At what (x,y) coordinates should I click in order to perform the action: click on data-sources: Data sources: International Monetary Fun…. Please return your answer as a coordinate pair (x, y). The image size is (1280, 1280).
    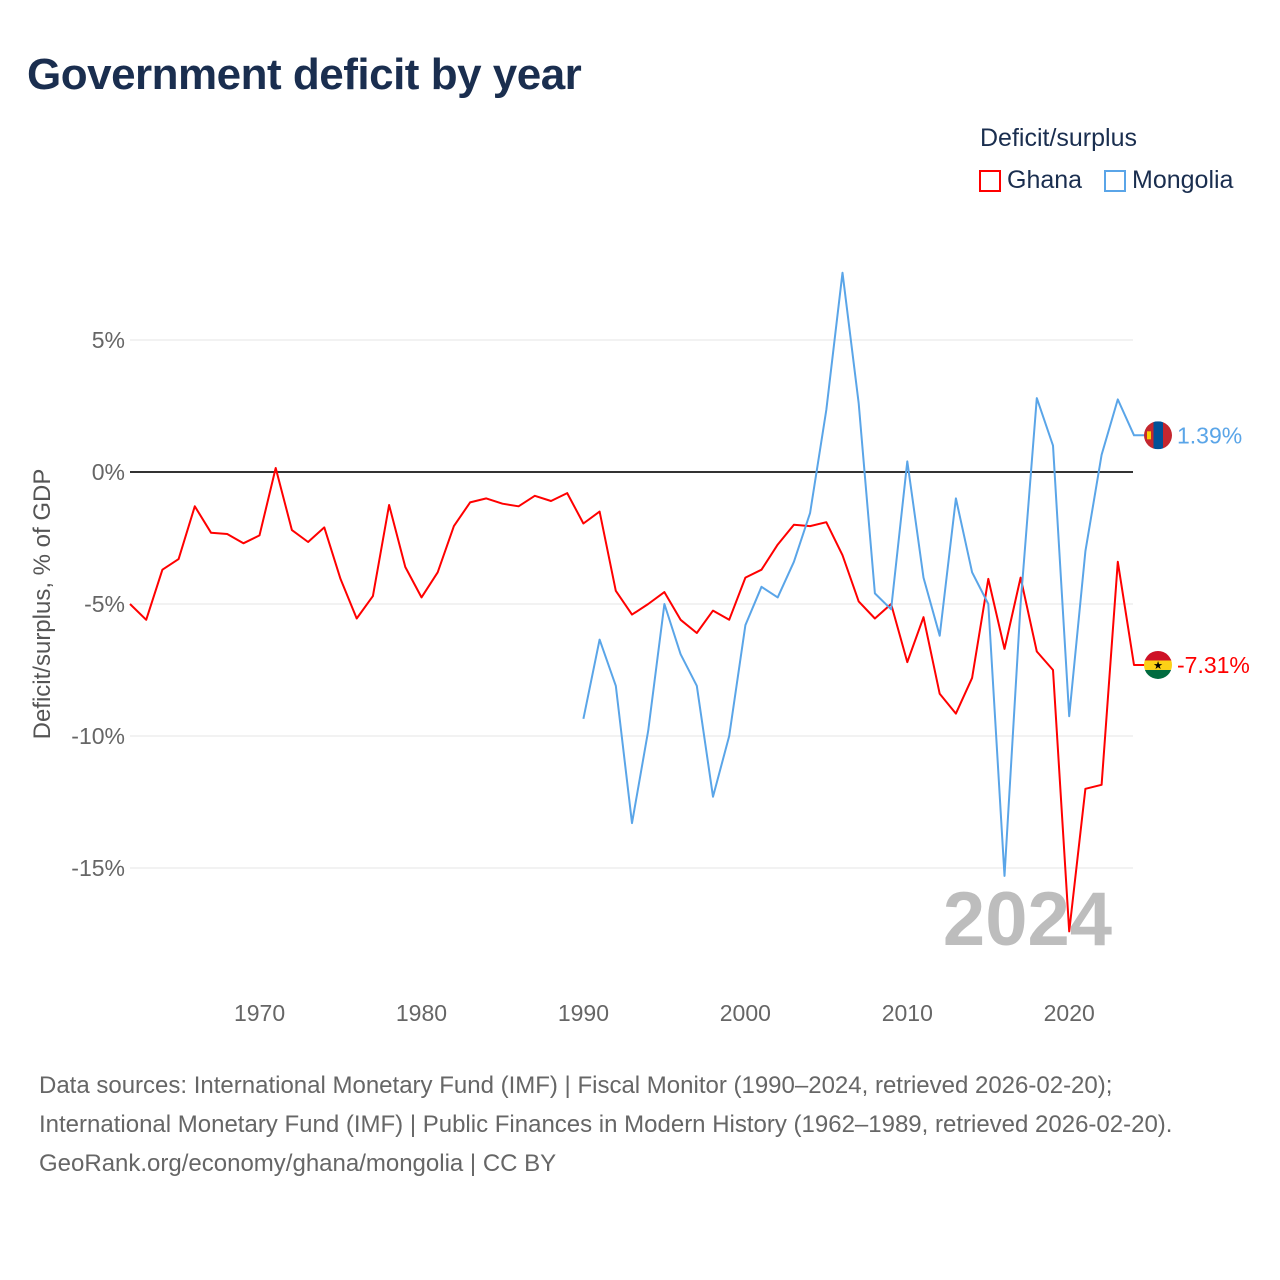
    Looking at the image, I should click on (606, 1105).